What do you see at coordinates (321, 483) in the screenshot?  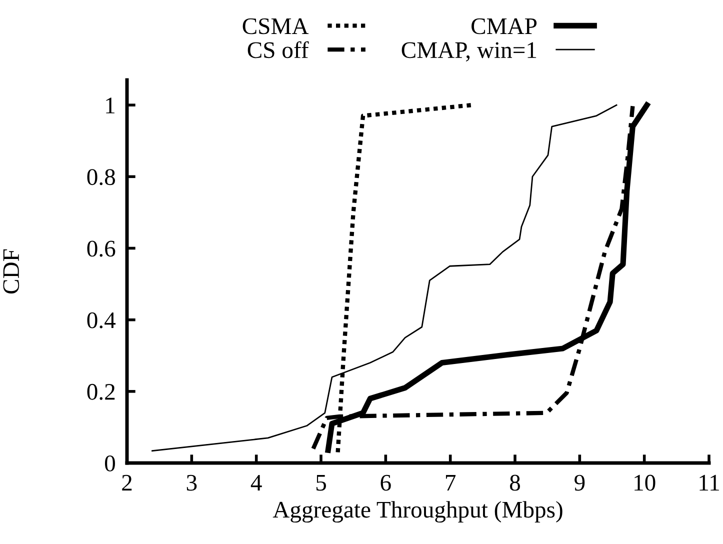 I see `x-tick-label: 5` at bounding box center [321, 483].